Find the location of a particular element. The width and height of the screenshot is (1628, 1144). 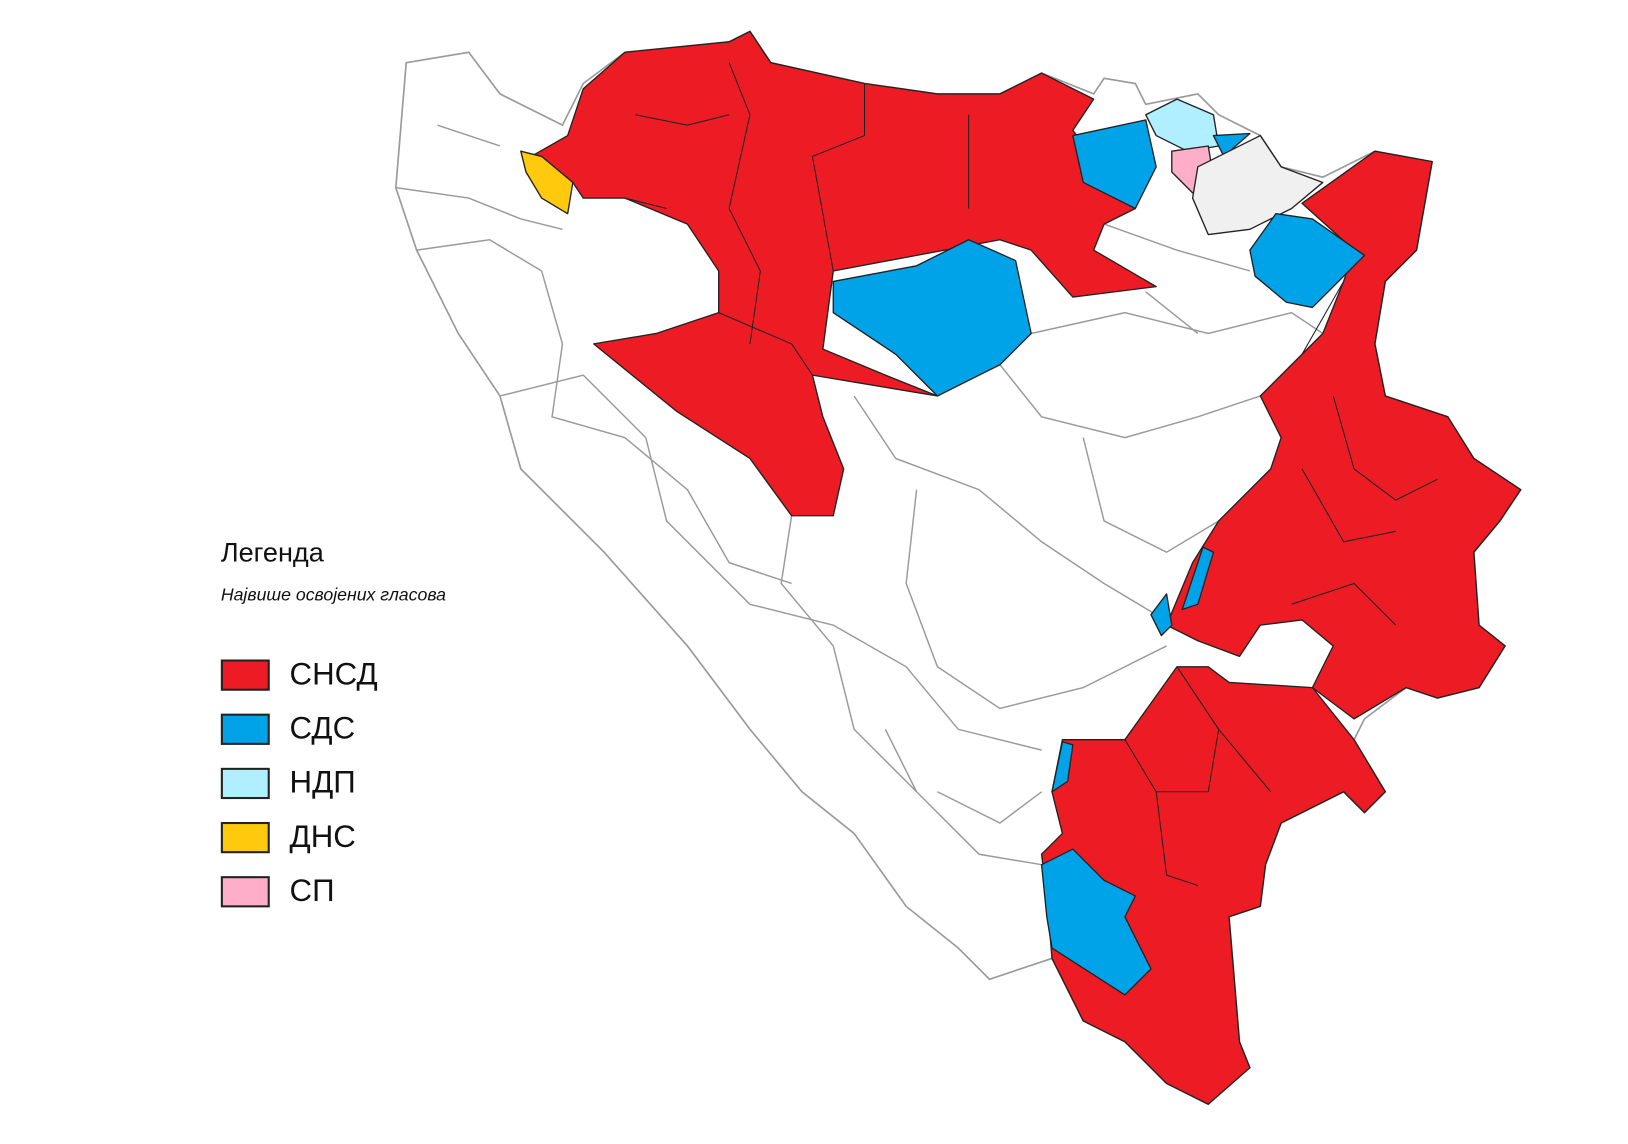

region-dns is located at coordinates (547, 182).